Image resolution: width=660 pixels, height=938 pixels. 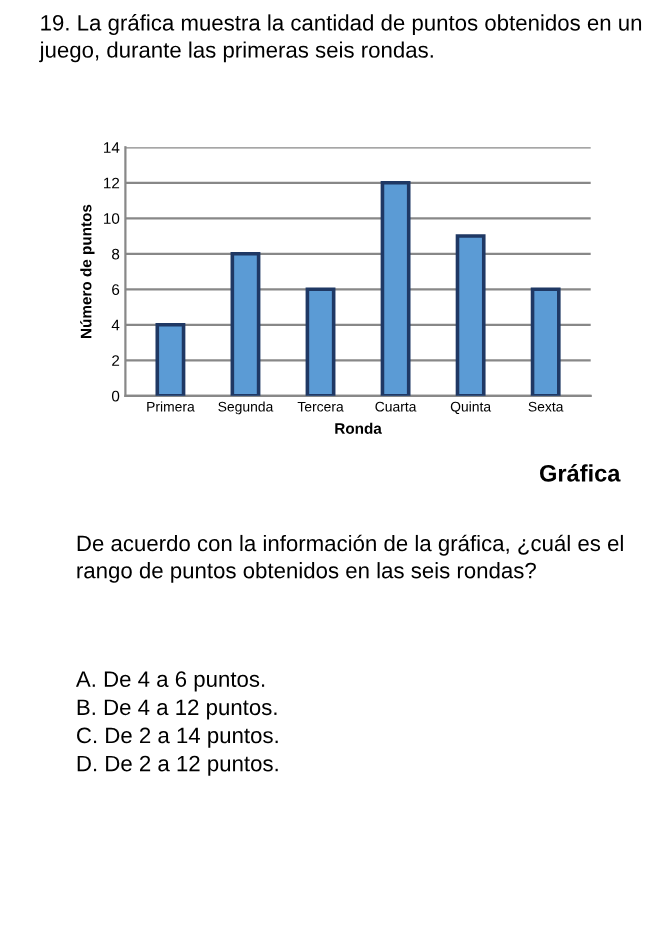 What do you see at coordinates (177, 737) in the screenshot?
I see `text: C. De 2 a 14 puntos.` at bounding box center [177, 737].